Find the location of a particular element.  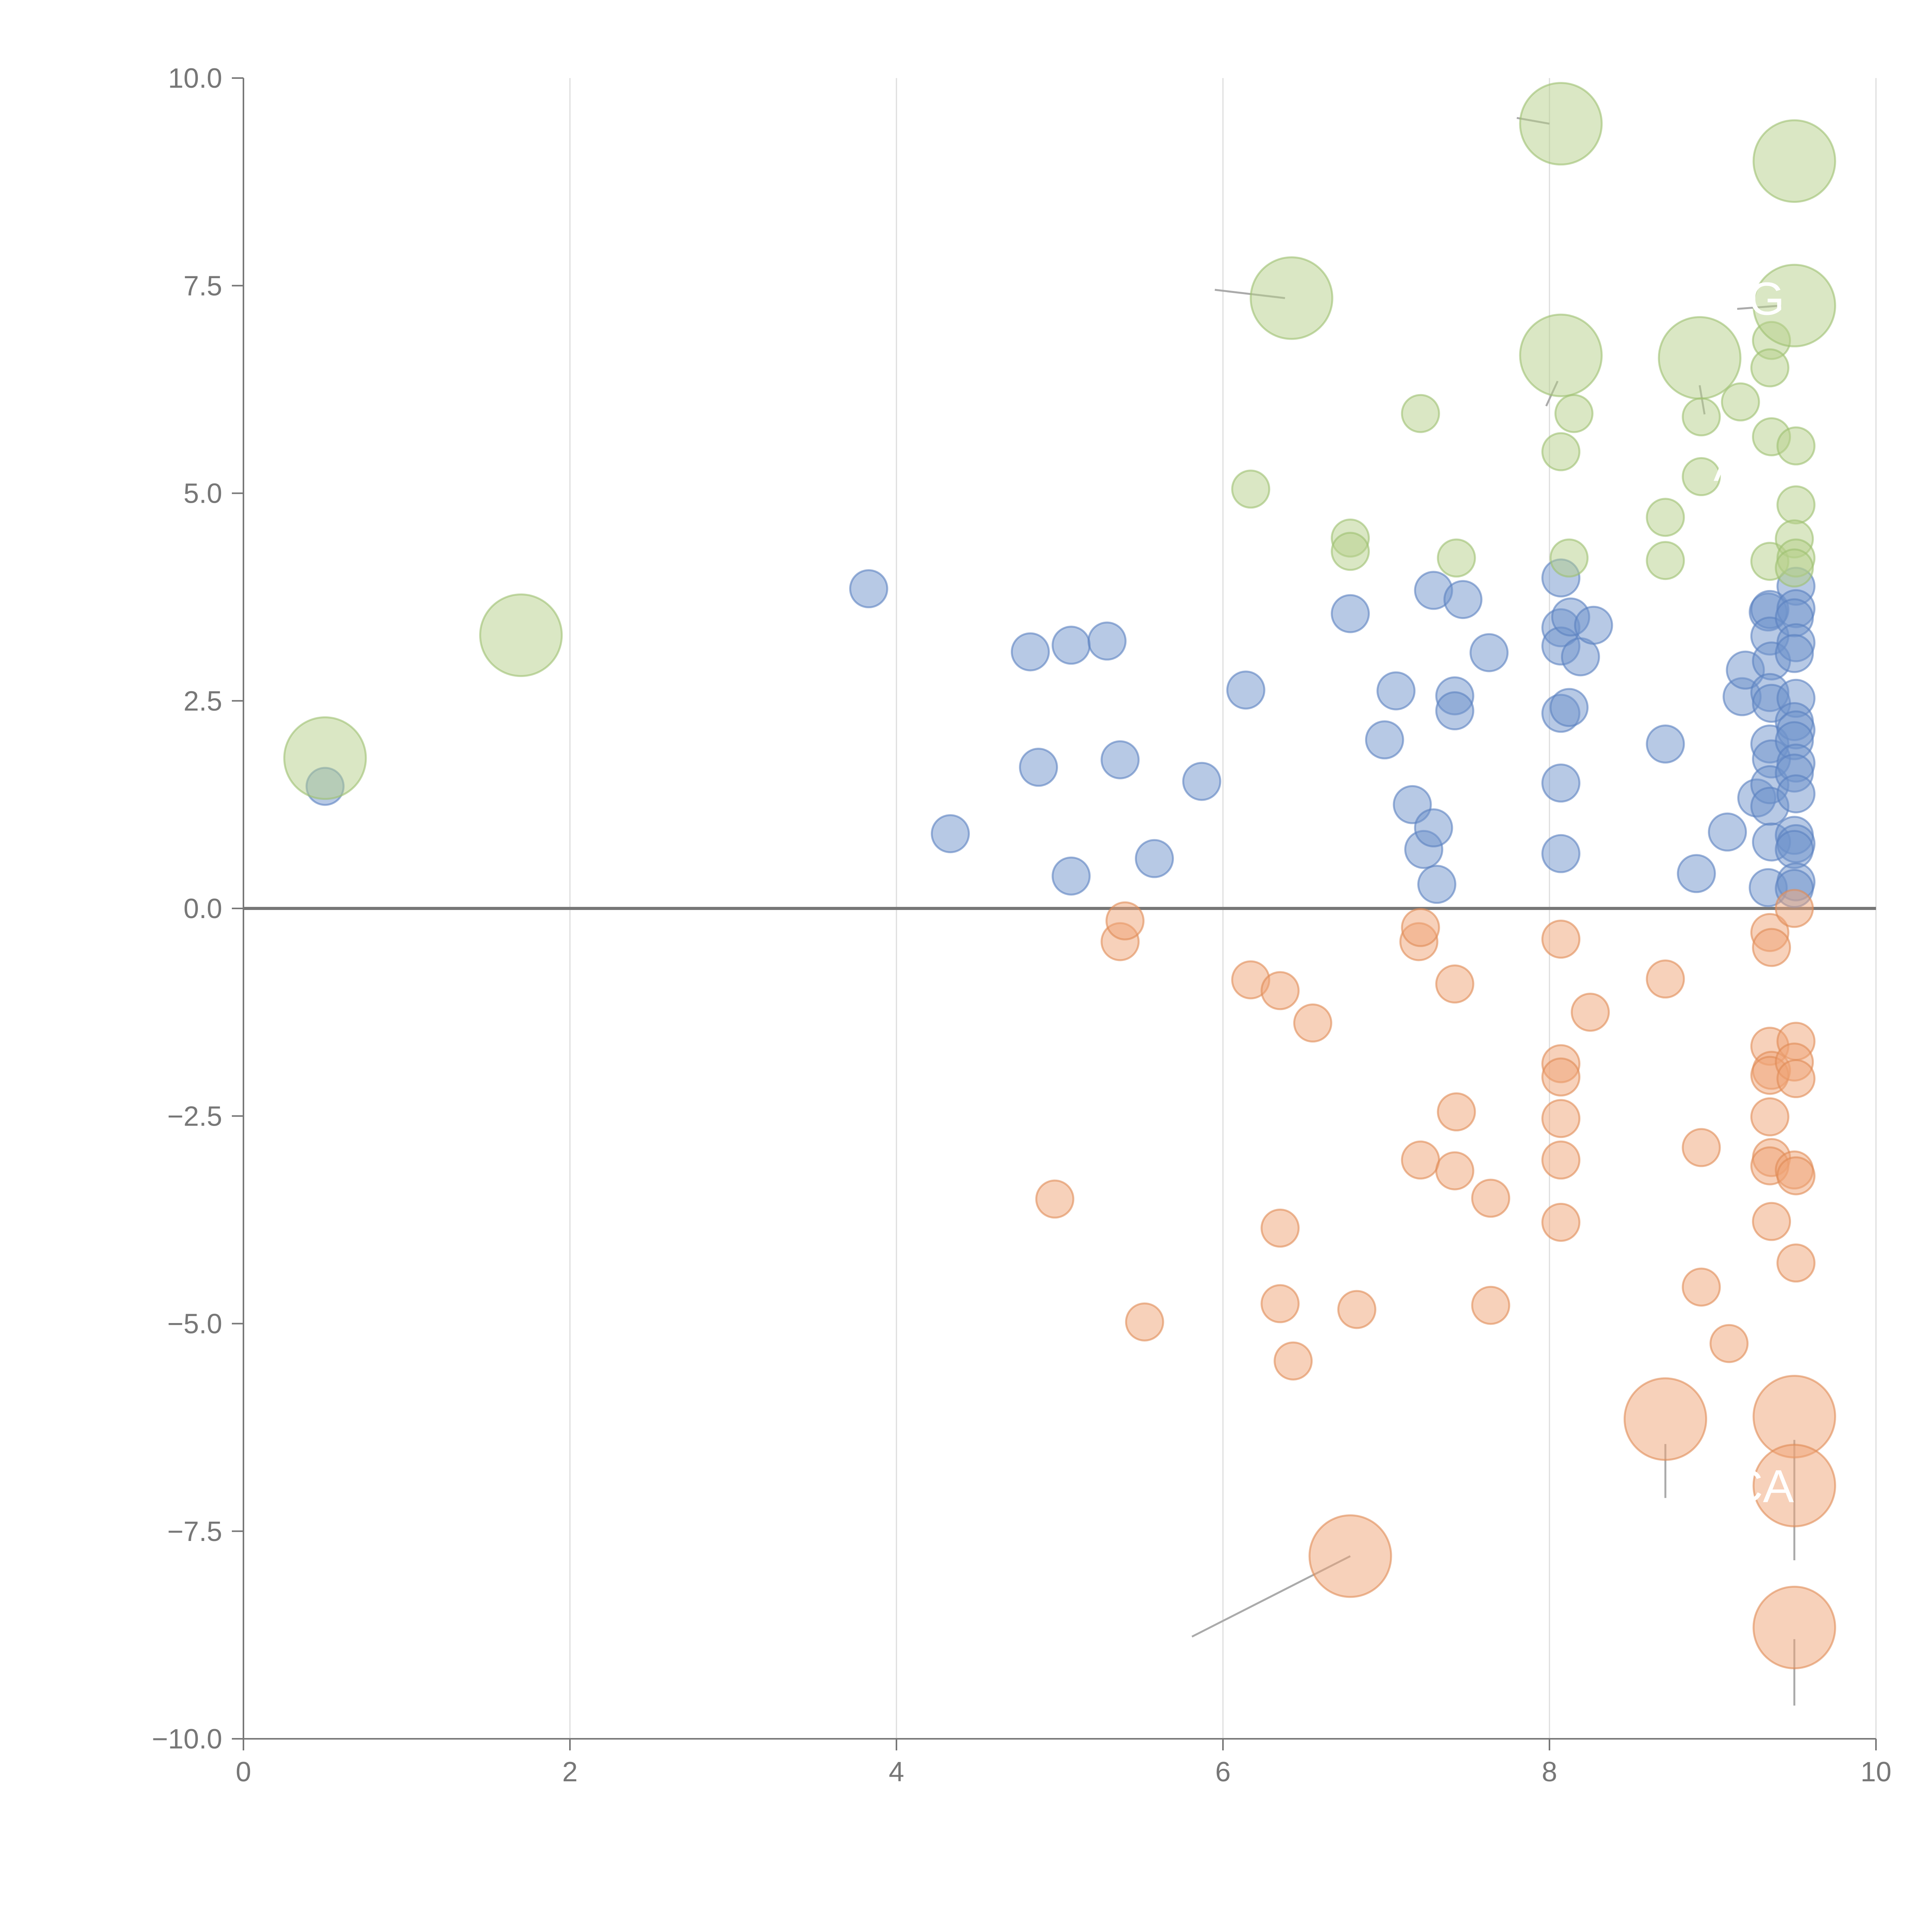

y-tick-label: 7.5 is located at coordinates (203, 285).